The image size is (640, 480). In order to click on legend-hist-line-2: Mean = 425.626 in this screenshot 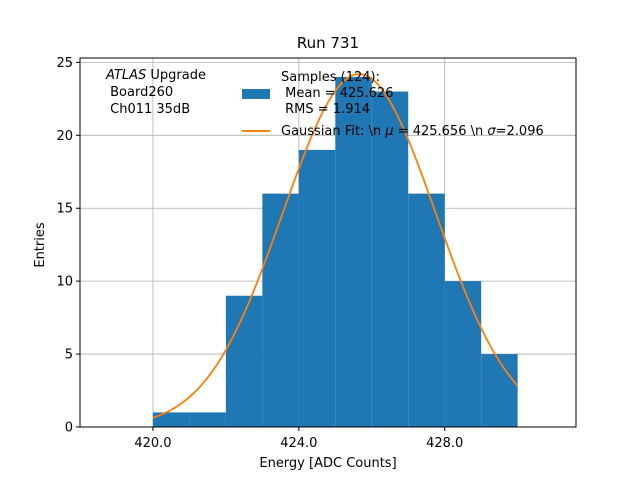, I will do `click(337, 93)`.